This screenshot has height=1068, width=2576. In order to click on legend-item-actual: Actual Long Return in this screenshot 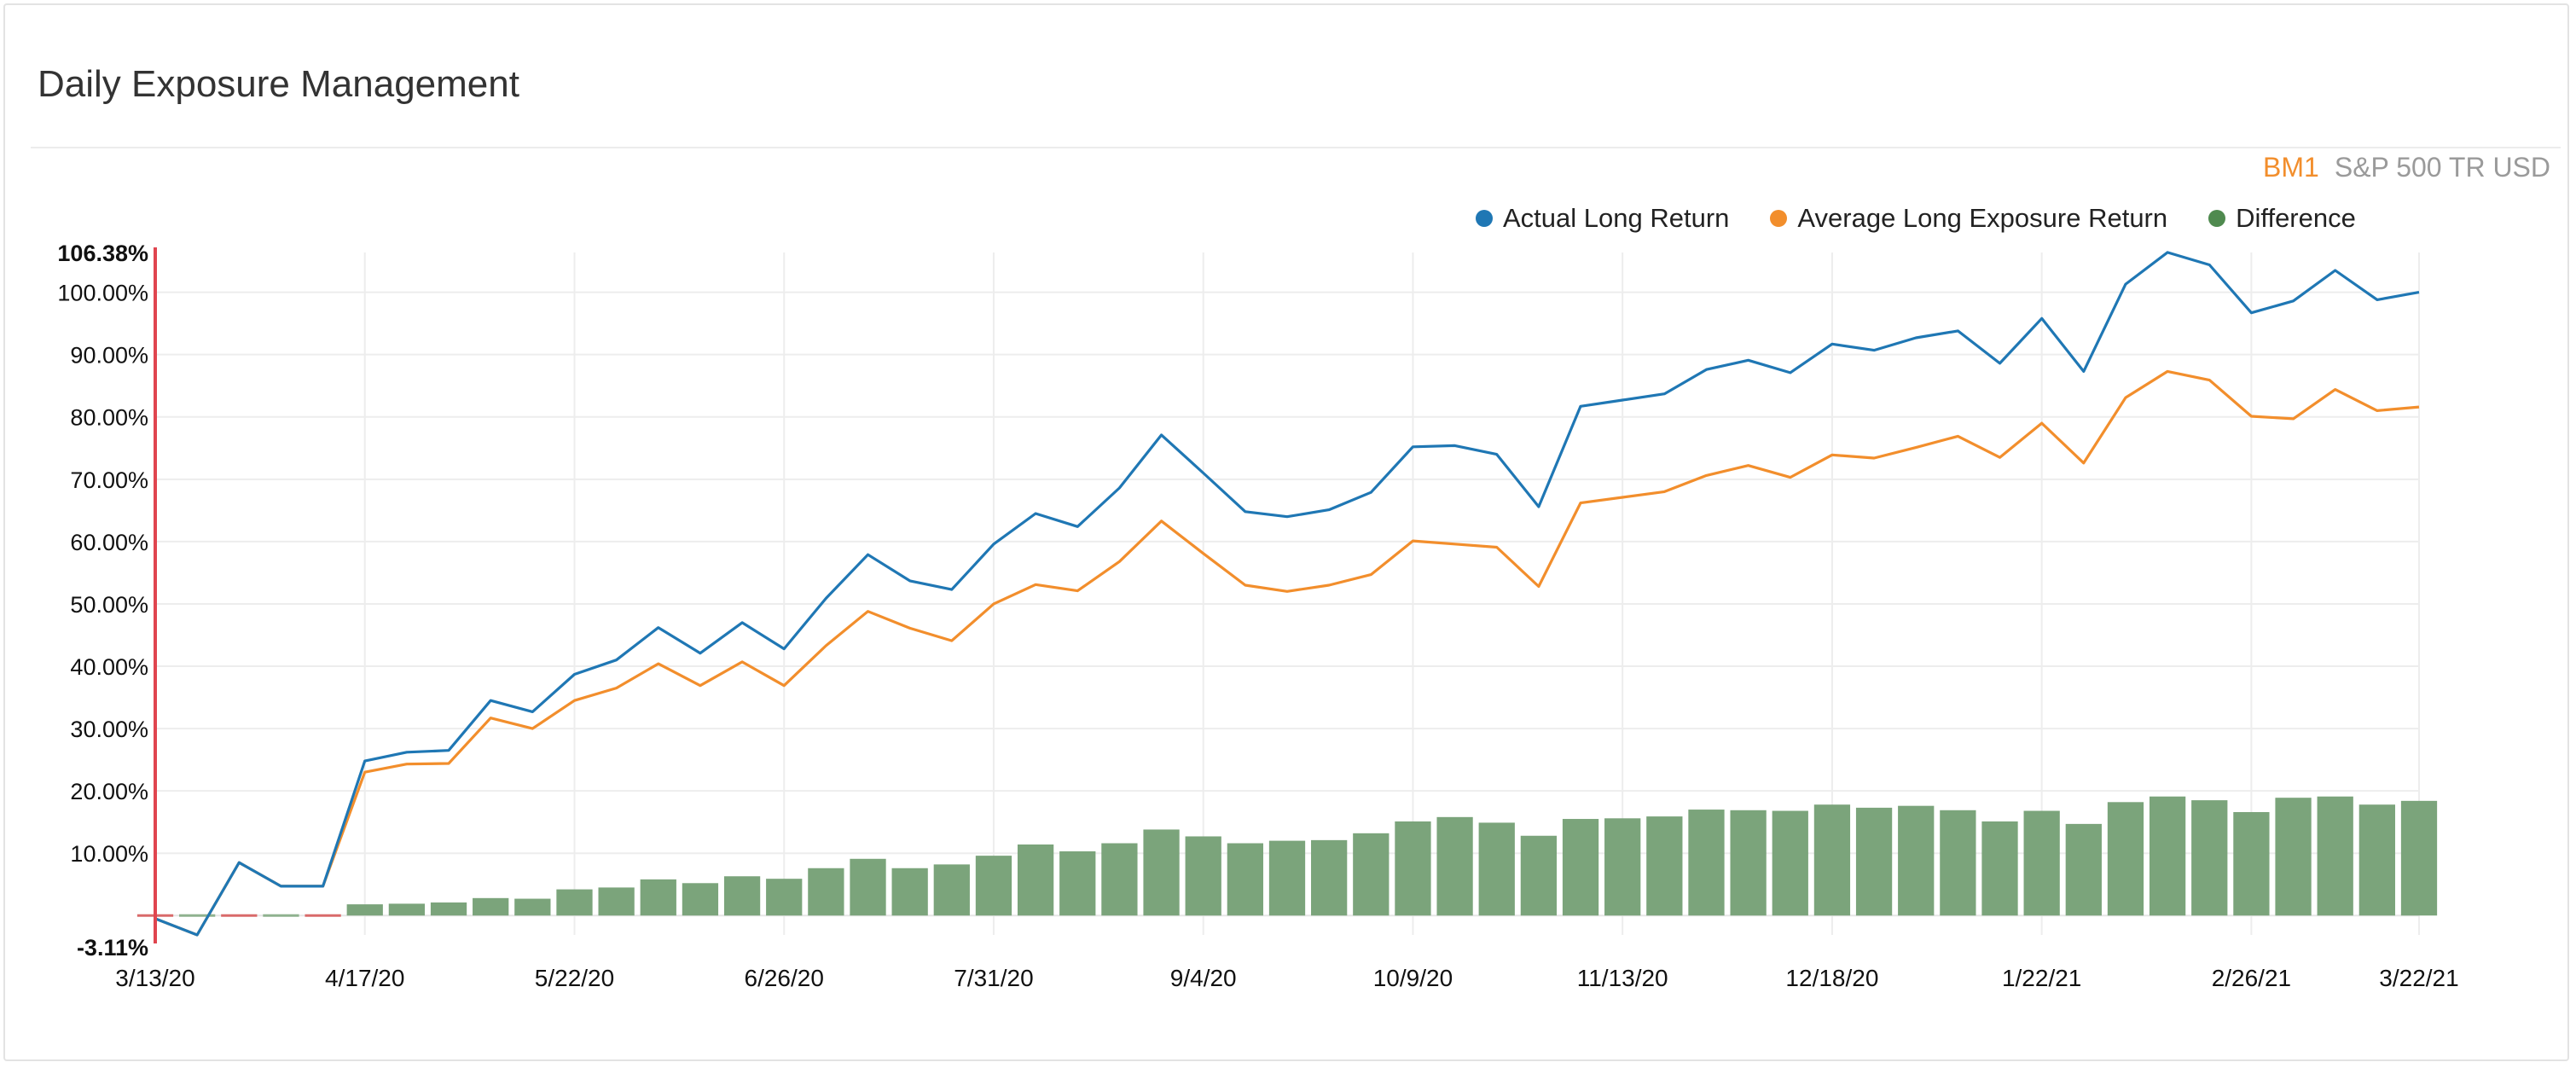, I will do `click(1602, 218)`.